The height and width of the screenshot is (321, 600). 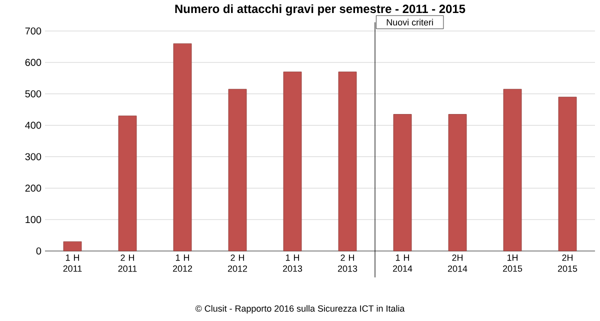 I want to click on x-tick-label: 1H 2015, so click(x=512, y=263).